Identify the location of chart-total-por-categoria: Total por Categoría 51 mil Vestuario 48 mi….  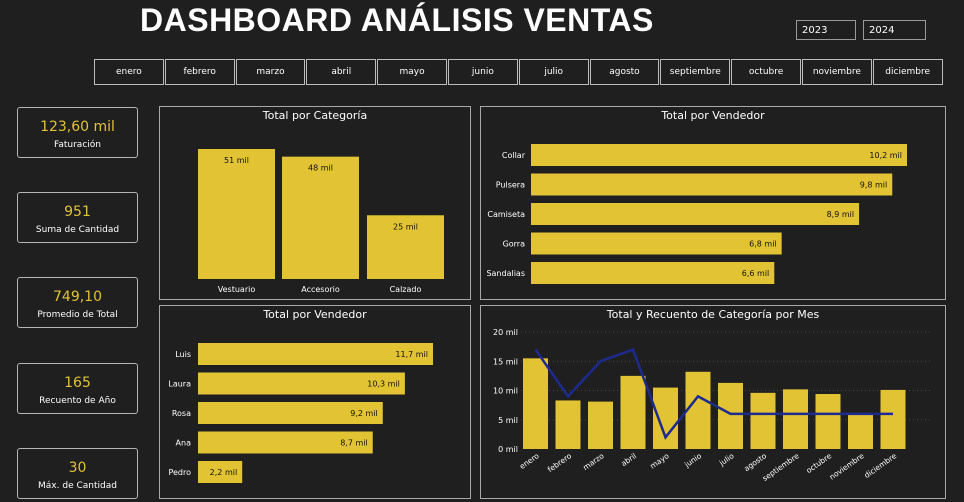
(315, 203).